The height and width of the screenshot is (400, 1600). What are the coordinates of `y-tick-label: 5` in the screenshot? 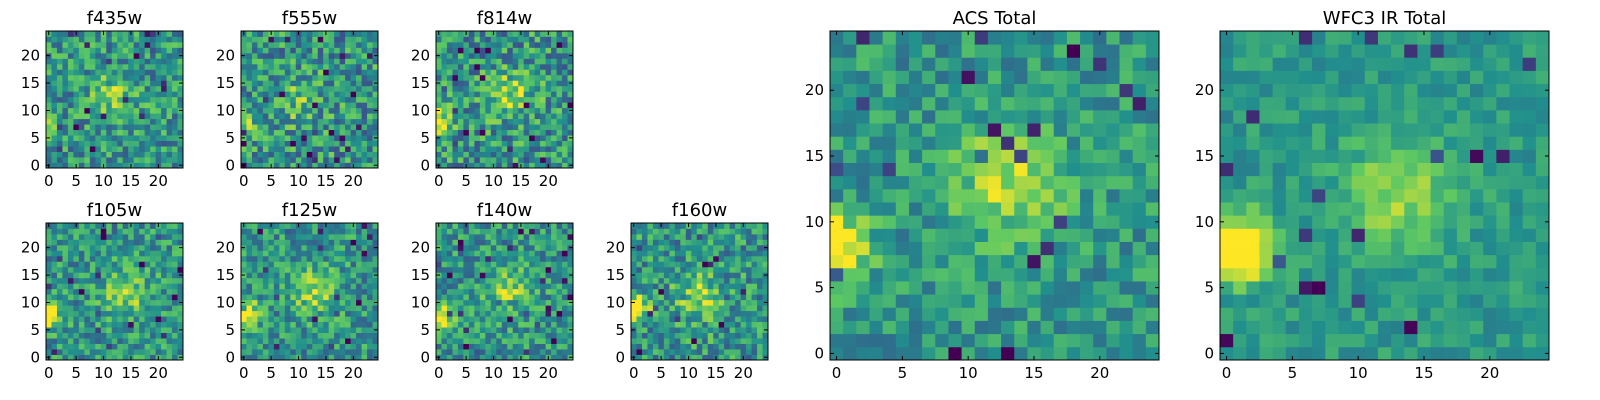 It's located at (230, 138).